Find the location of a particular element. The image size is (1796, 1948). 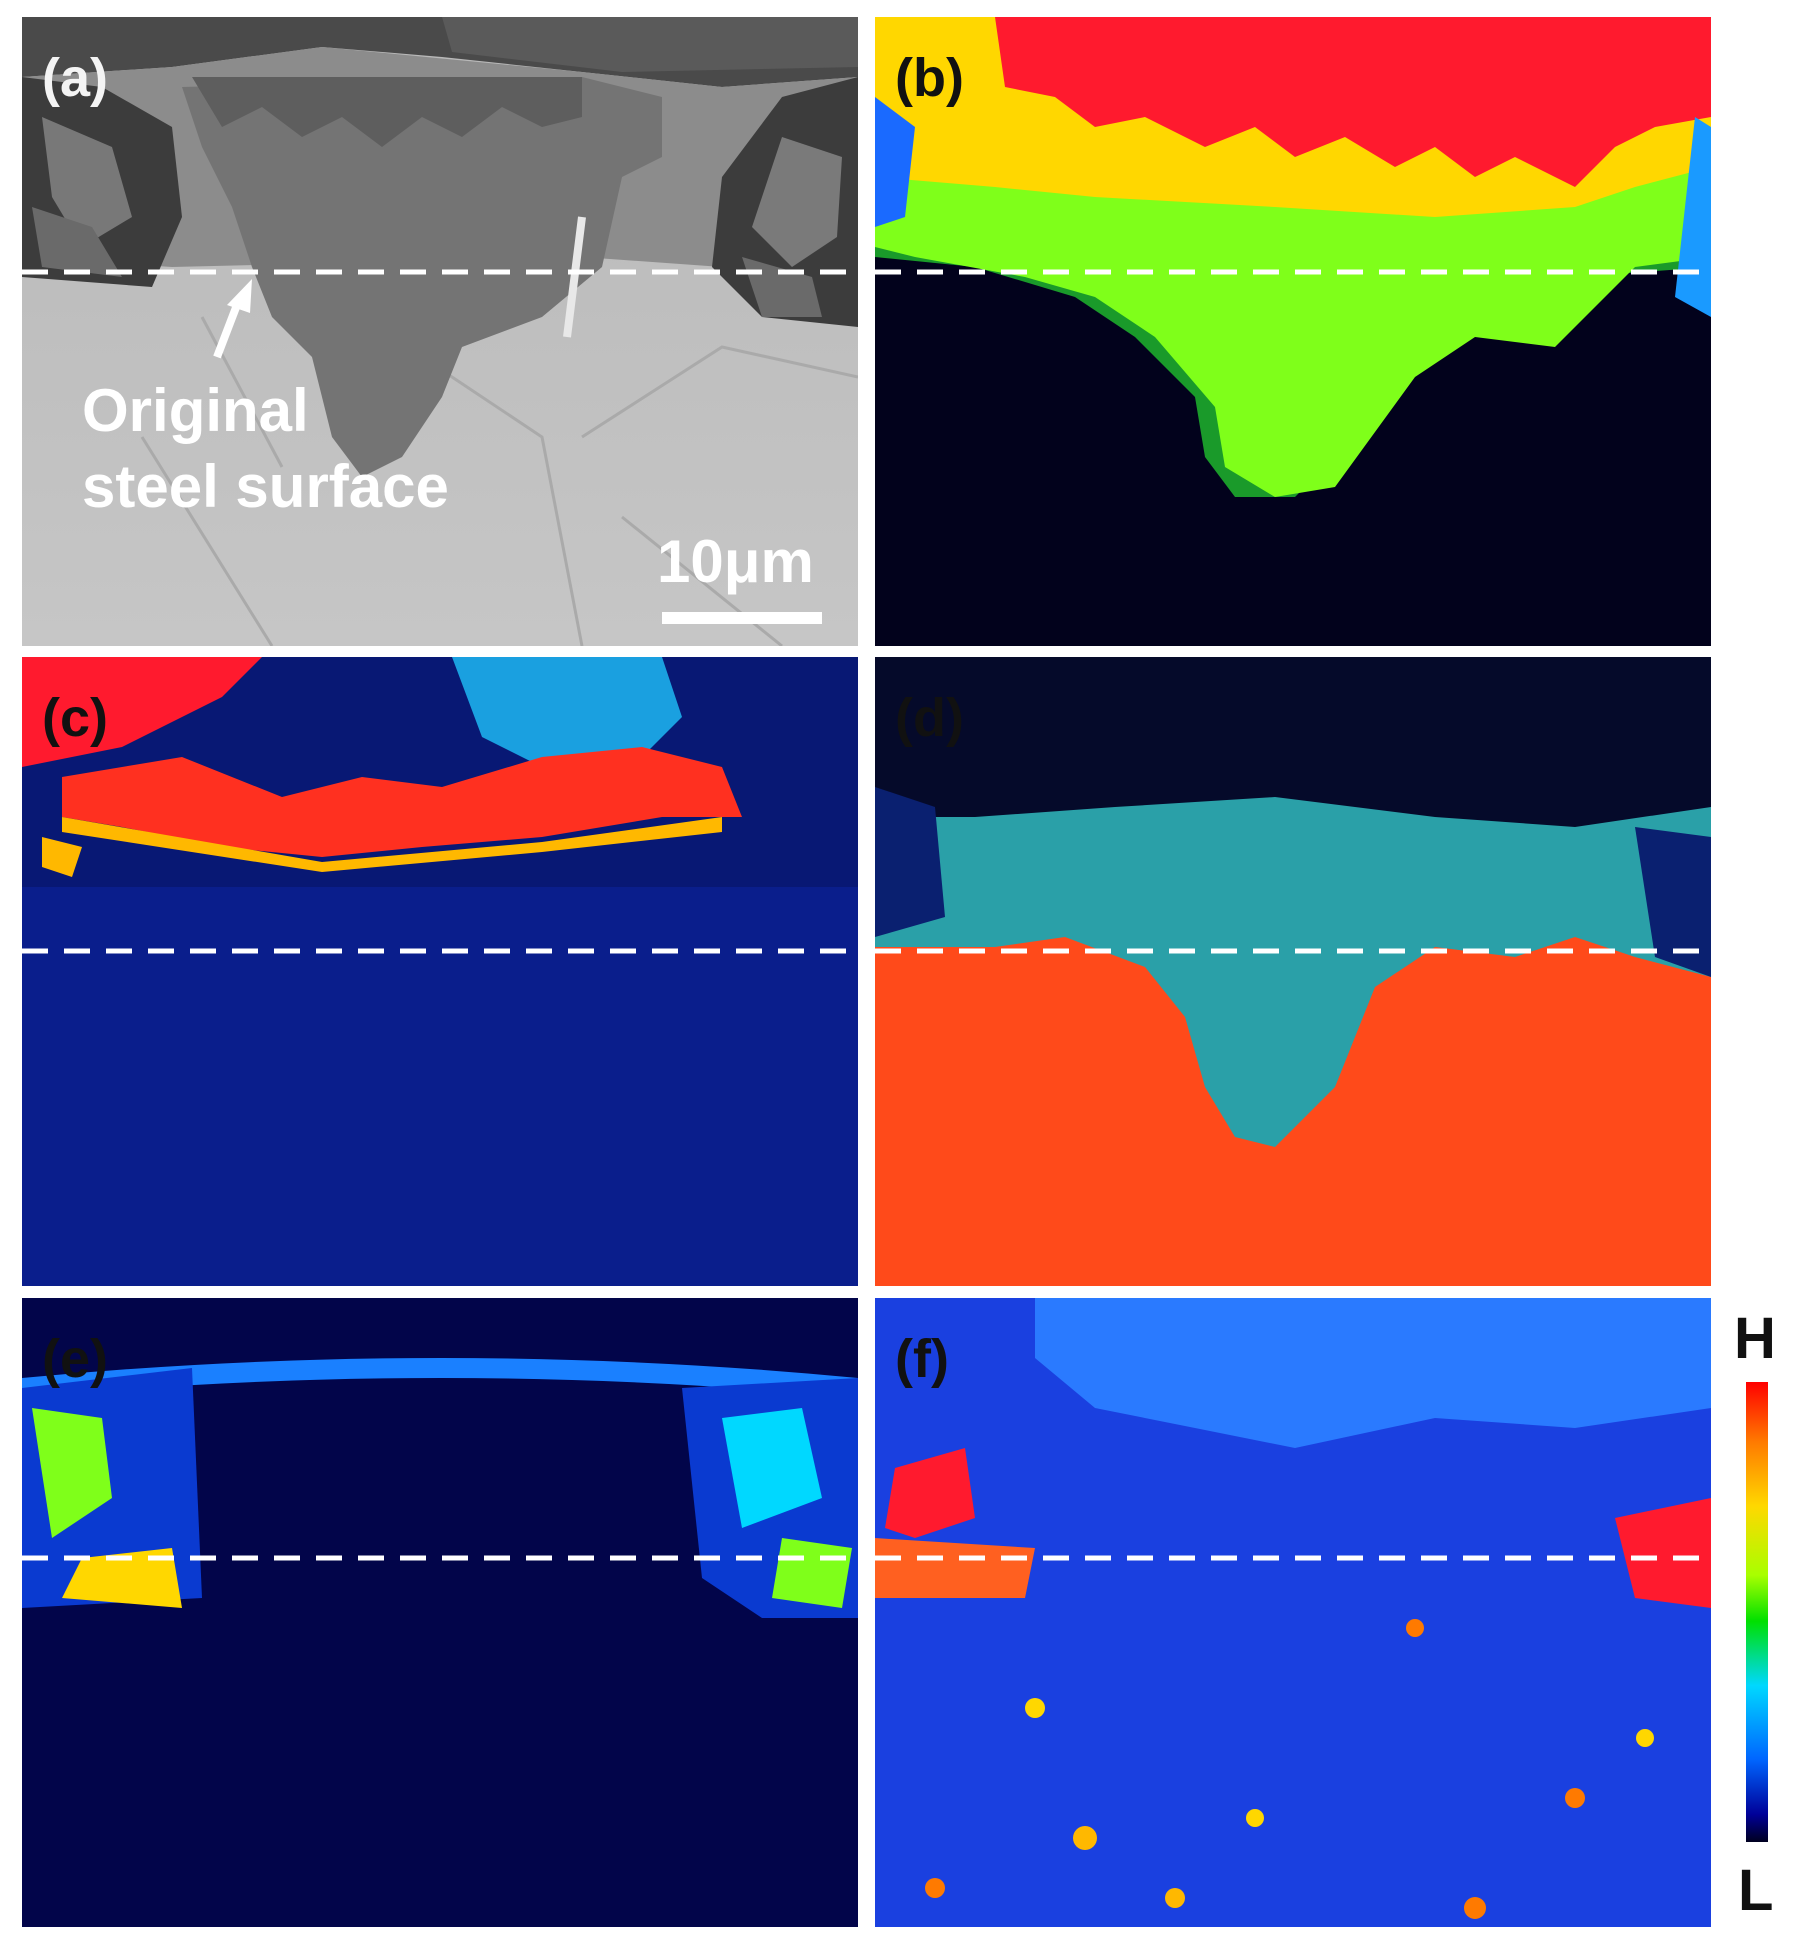

panel-e-label: (e) is located at coordinates (75, 1359).